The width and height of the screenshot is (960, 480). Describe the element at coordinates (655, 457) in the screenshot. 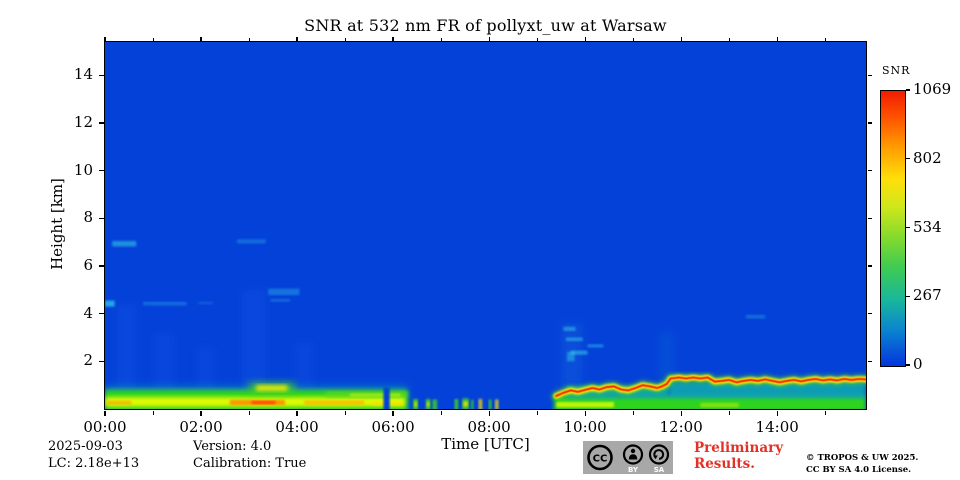

I see `sa-arrowhead` at that location.